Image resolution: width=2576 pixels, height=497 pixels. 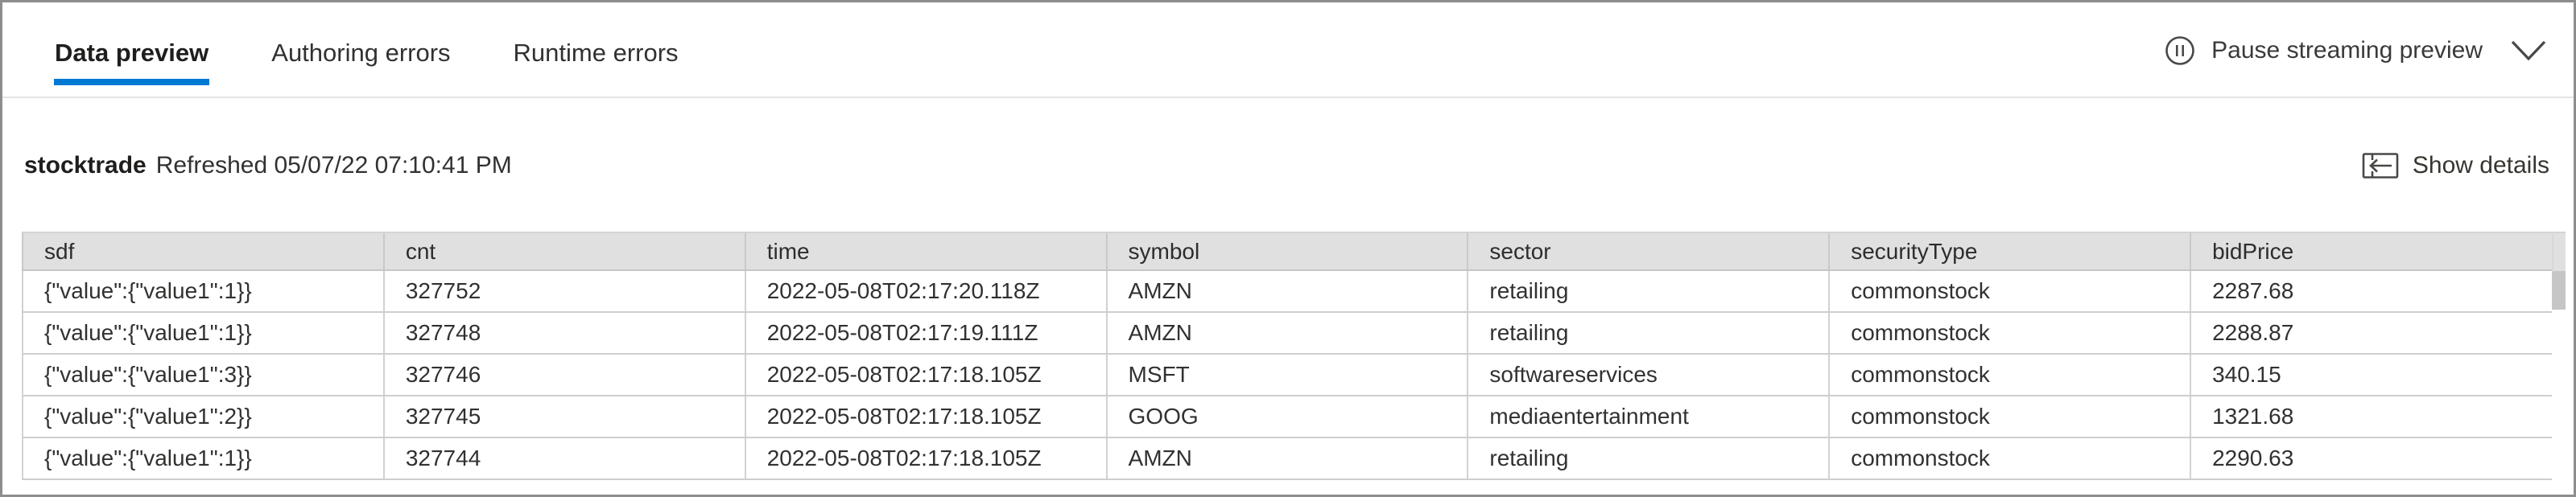 I want to click on cell-sector: mediaentertainment, so click(x=1648, y=417).